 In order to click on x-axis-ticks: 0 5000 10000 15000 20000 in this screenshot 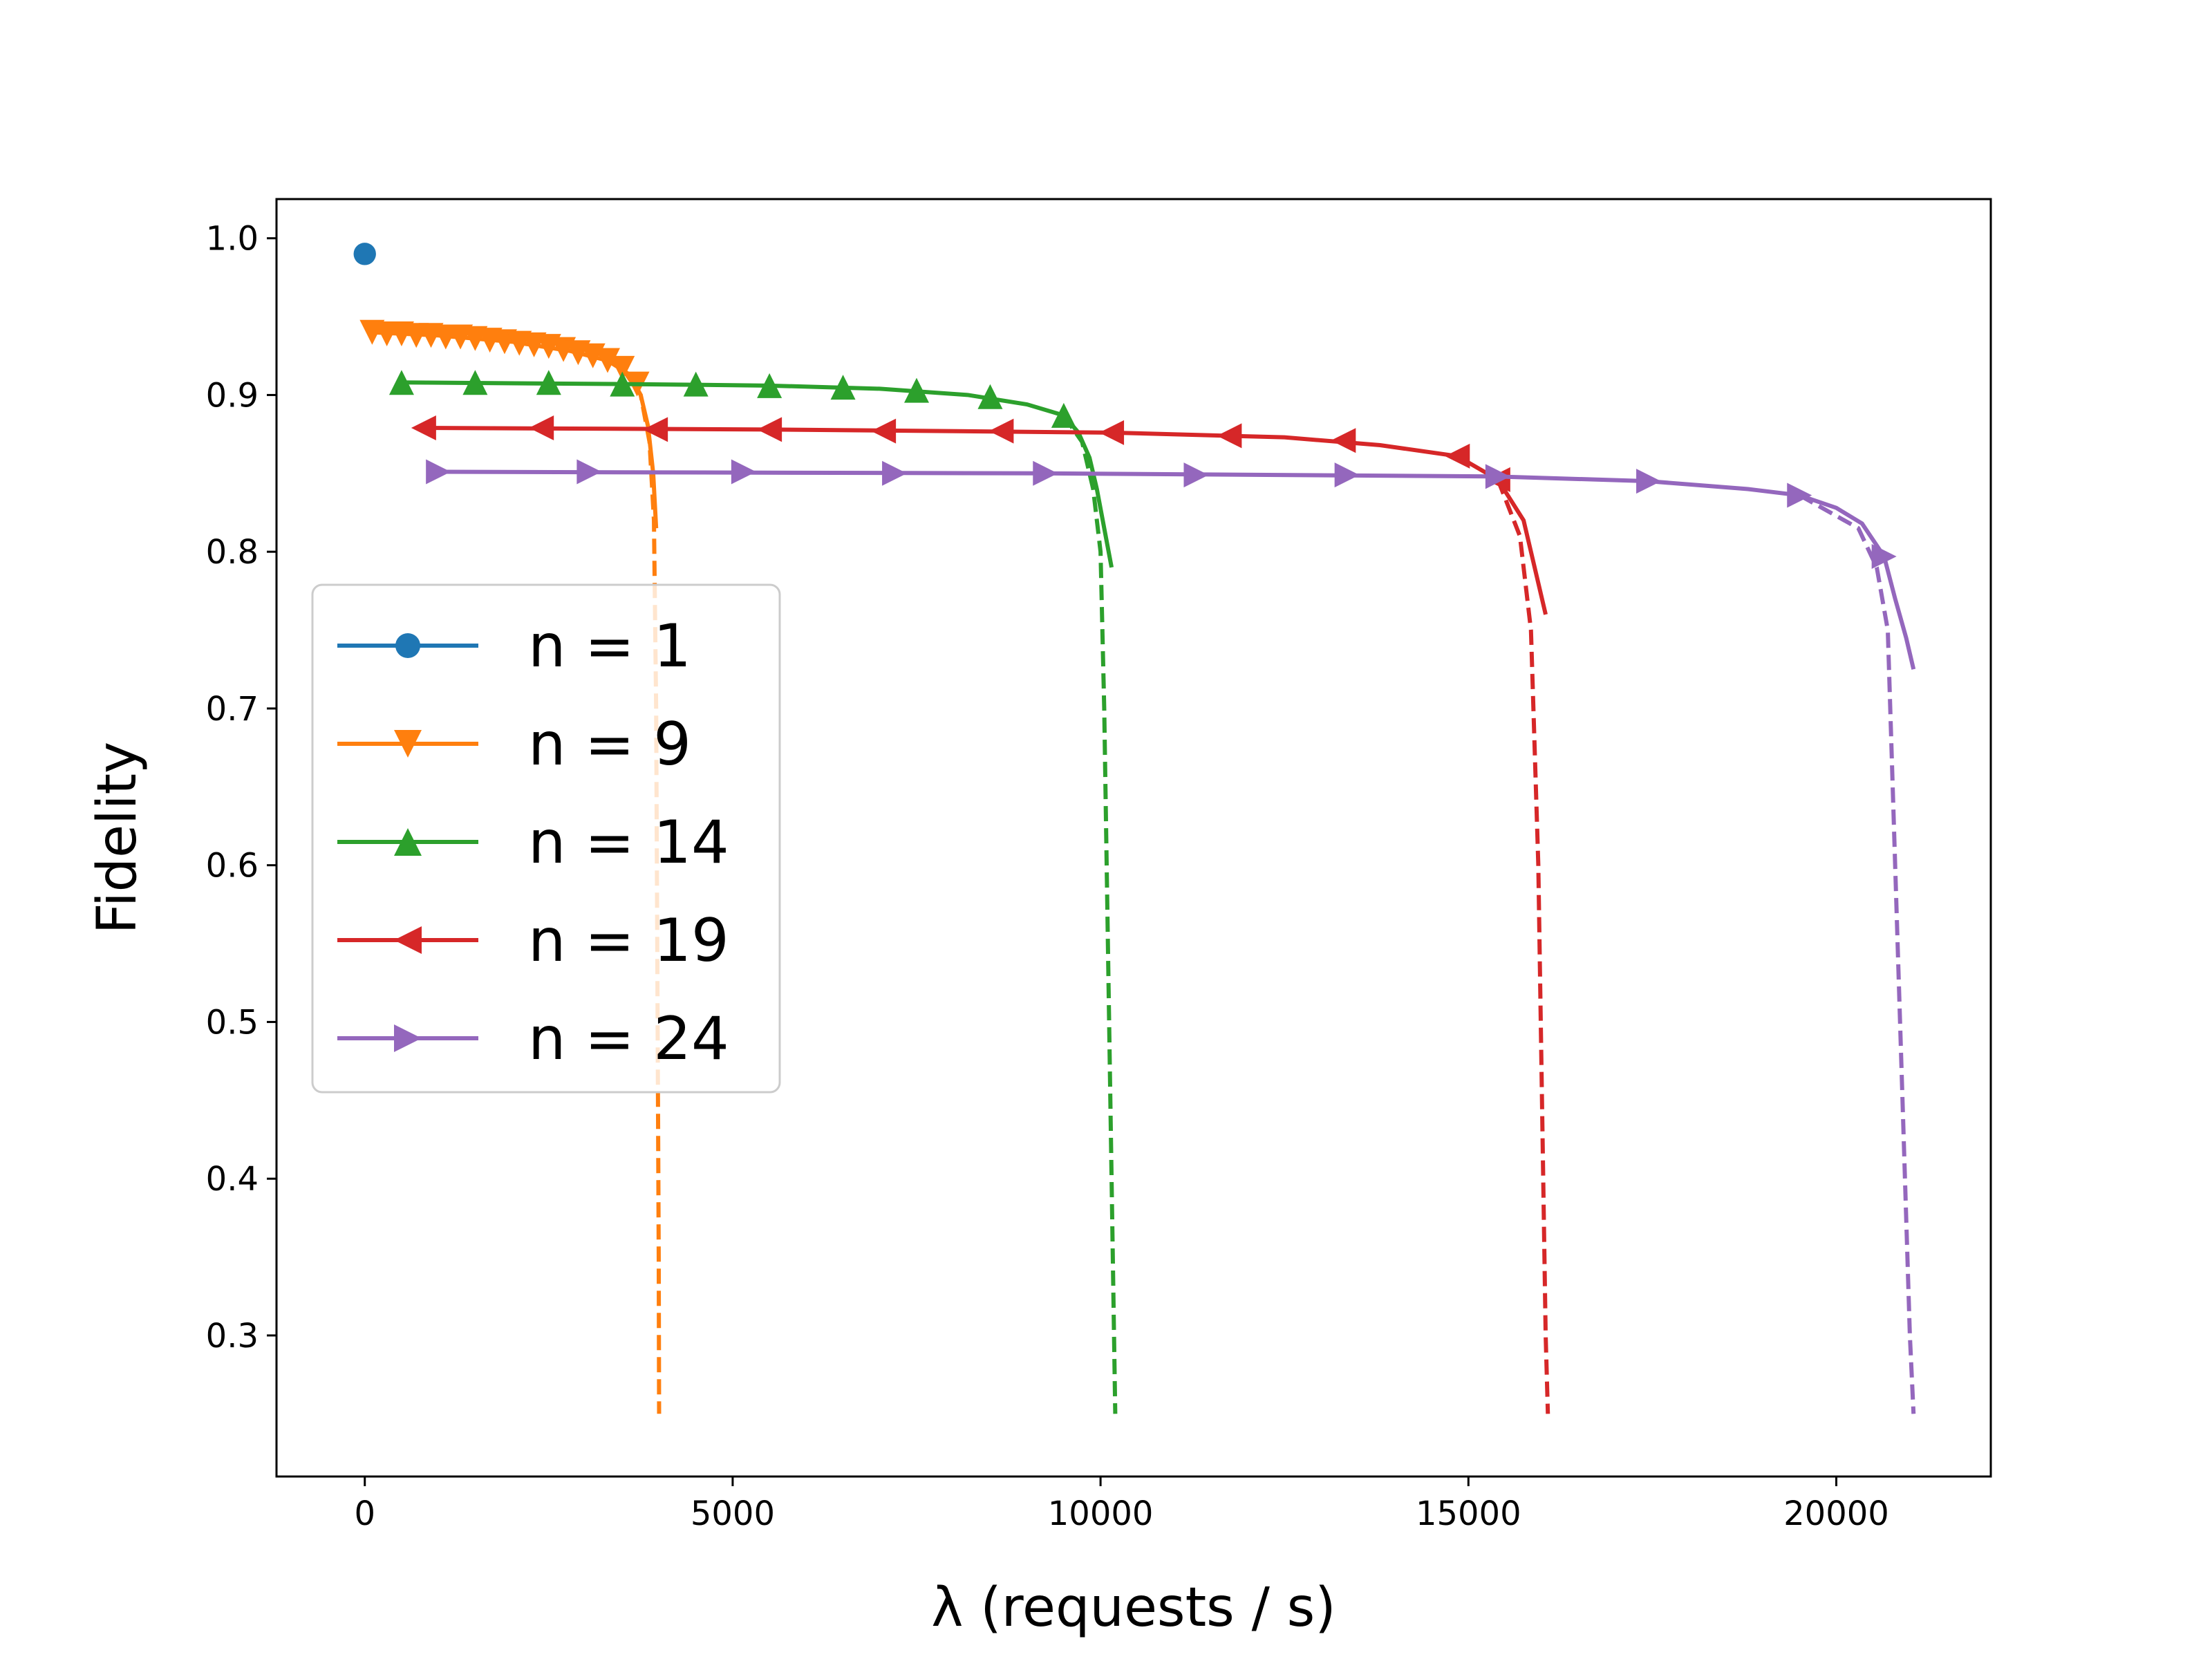, I will do `click(1121, 1505)`.